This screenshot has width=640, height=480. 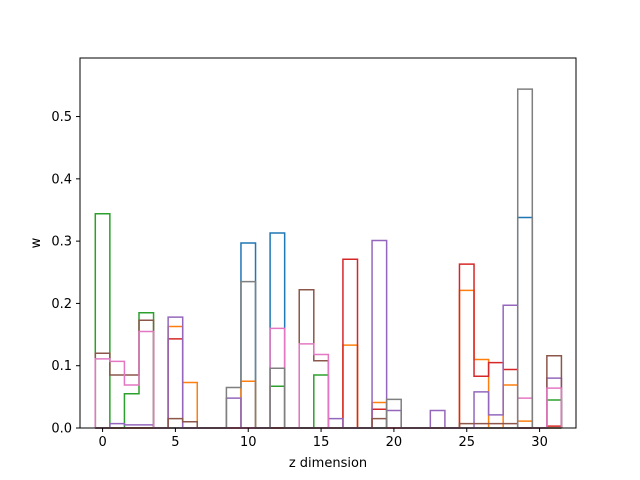 What do you see at coordinates (321, 442) in the screenshot?
I see `x-tick-label: 15` at bounding box center [321, 442].